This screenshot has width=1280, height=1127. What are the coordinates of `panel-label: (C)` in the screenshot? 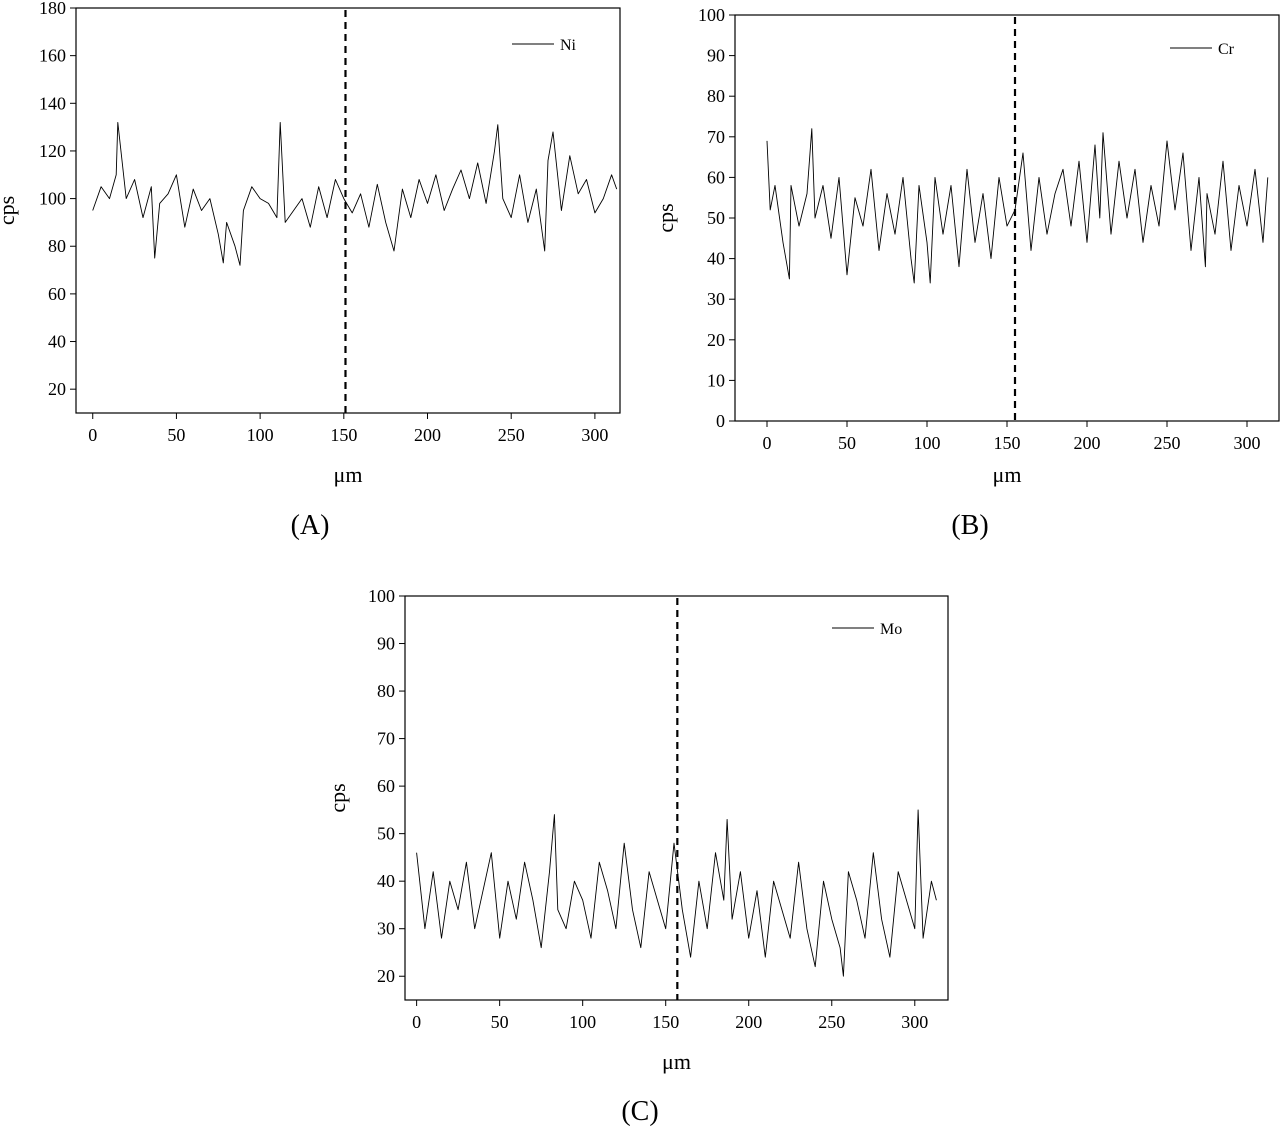 It's located at (639, 1111).